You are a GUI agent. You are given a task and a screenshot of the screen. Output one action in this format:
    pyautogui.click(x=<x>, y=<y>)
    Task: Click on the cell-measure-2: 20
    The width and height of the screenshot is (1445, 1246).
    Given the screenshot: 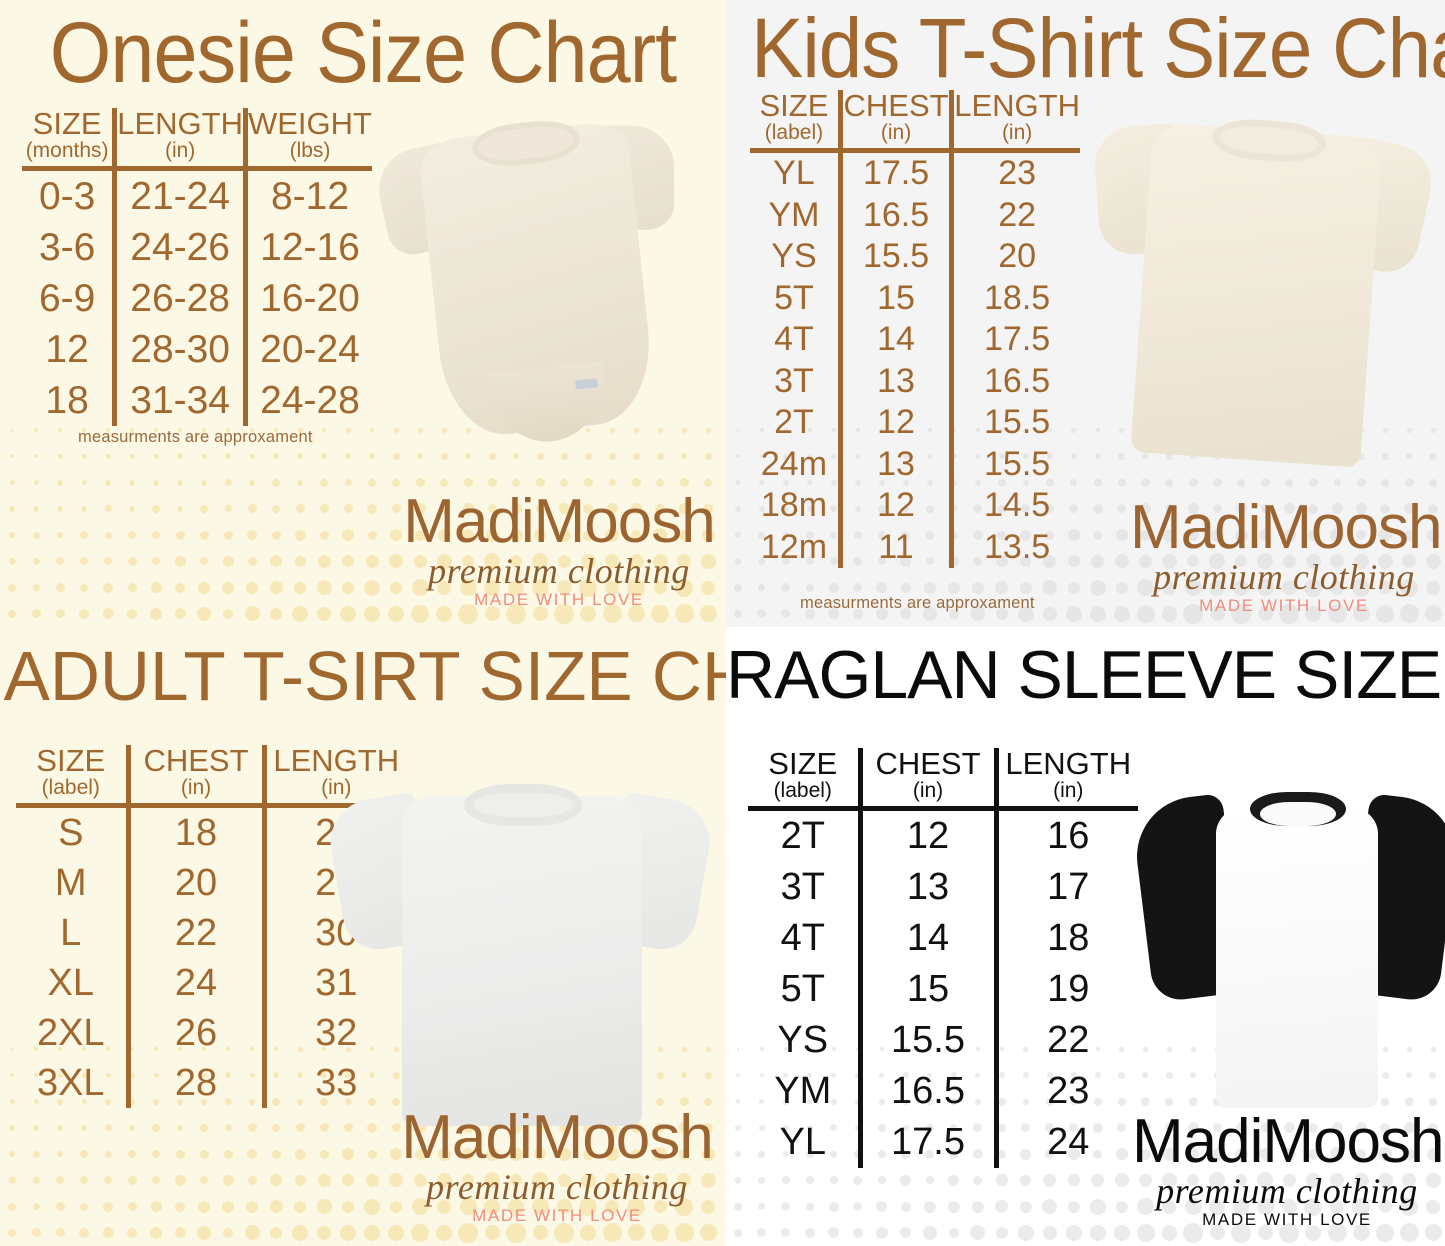 What is the action you would take?
    pyautogui.click(x=1014, y=257)
    